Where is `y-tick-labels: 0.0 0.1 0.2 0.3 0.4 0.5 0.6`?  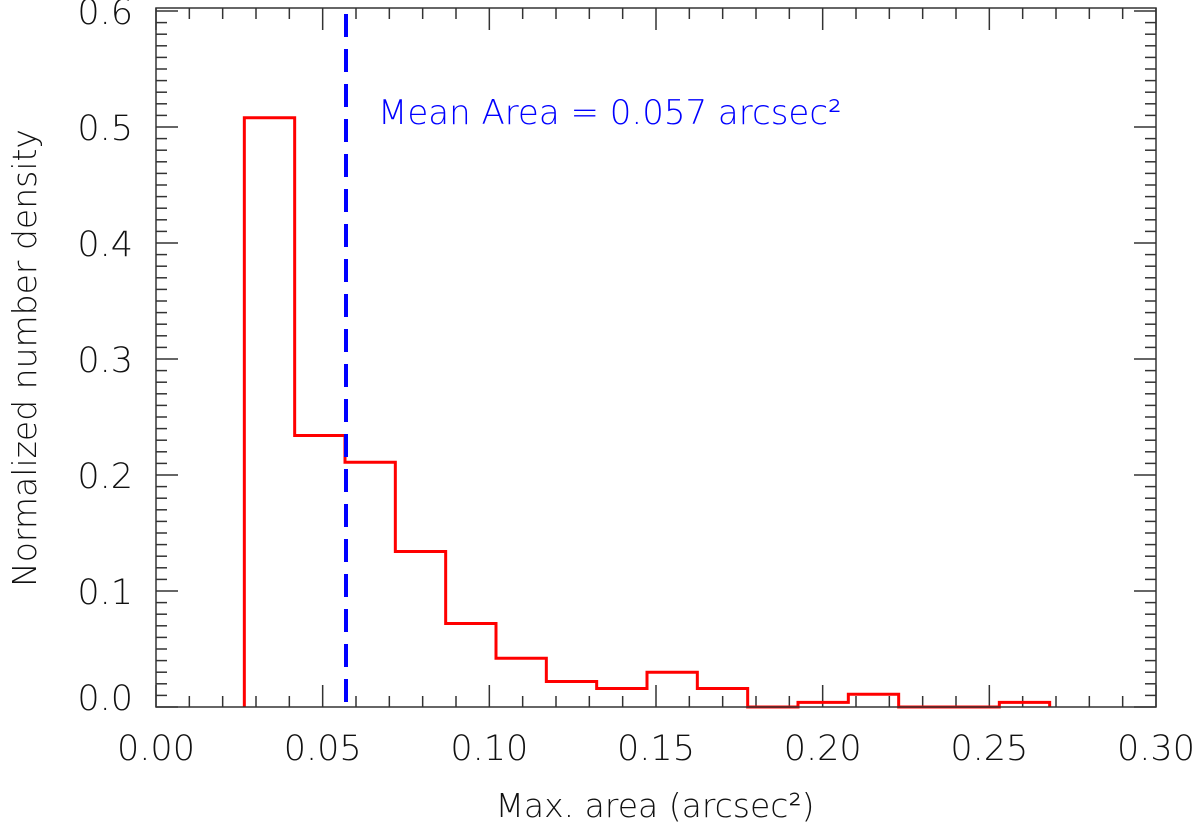 y-tick-labels: 0.0 0.1 0.2 0.3 0.4 0.5 0.6 is located at coordinates (105, 359).